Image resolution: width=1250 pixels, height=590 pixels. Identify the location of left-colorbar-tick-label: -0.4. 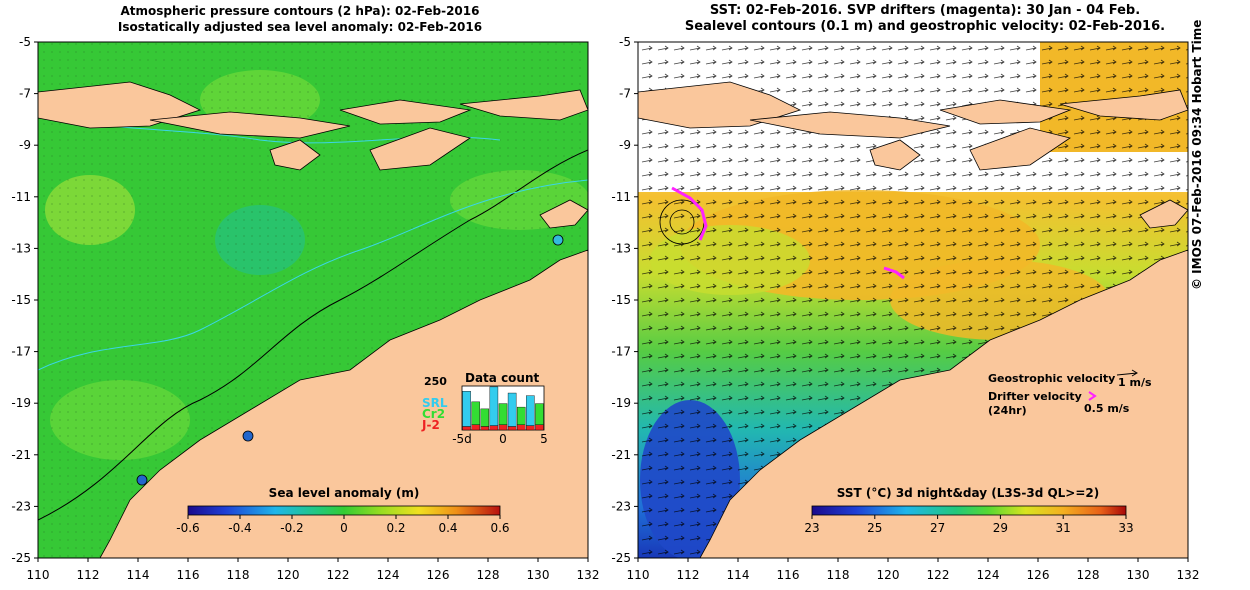
(239, 528).